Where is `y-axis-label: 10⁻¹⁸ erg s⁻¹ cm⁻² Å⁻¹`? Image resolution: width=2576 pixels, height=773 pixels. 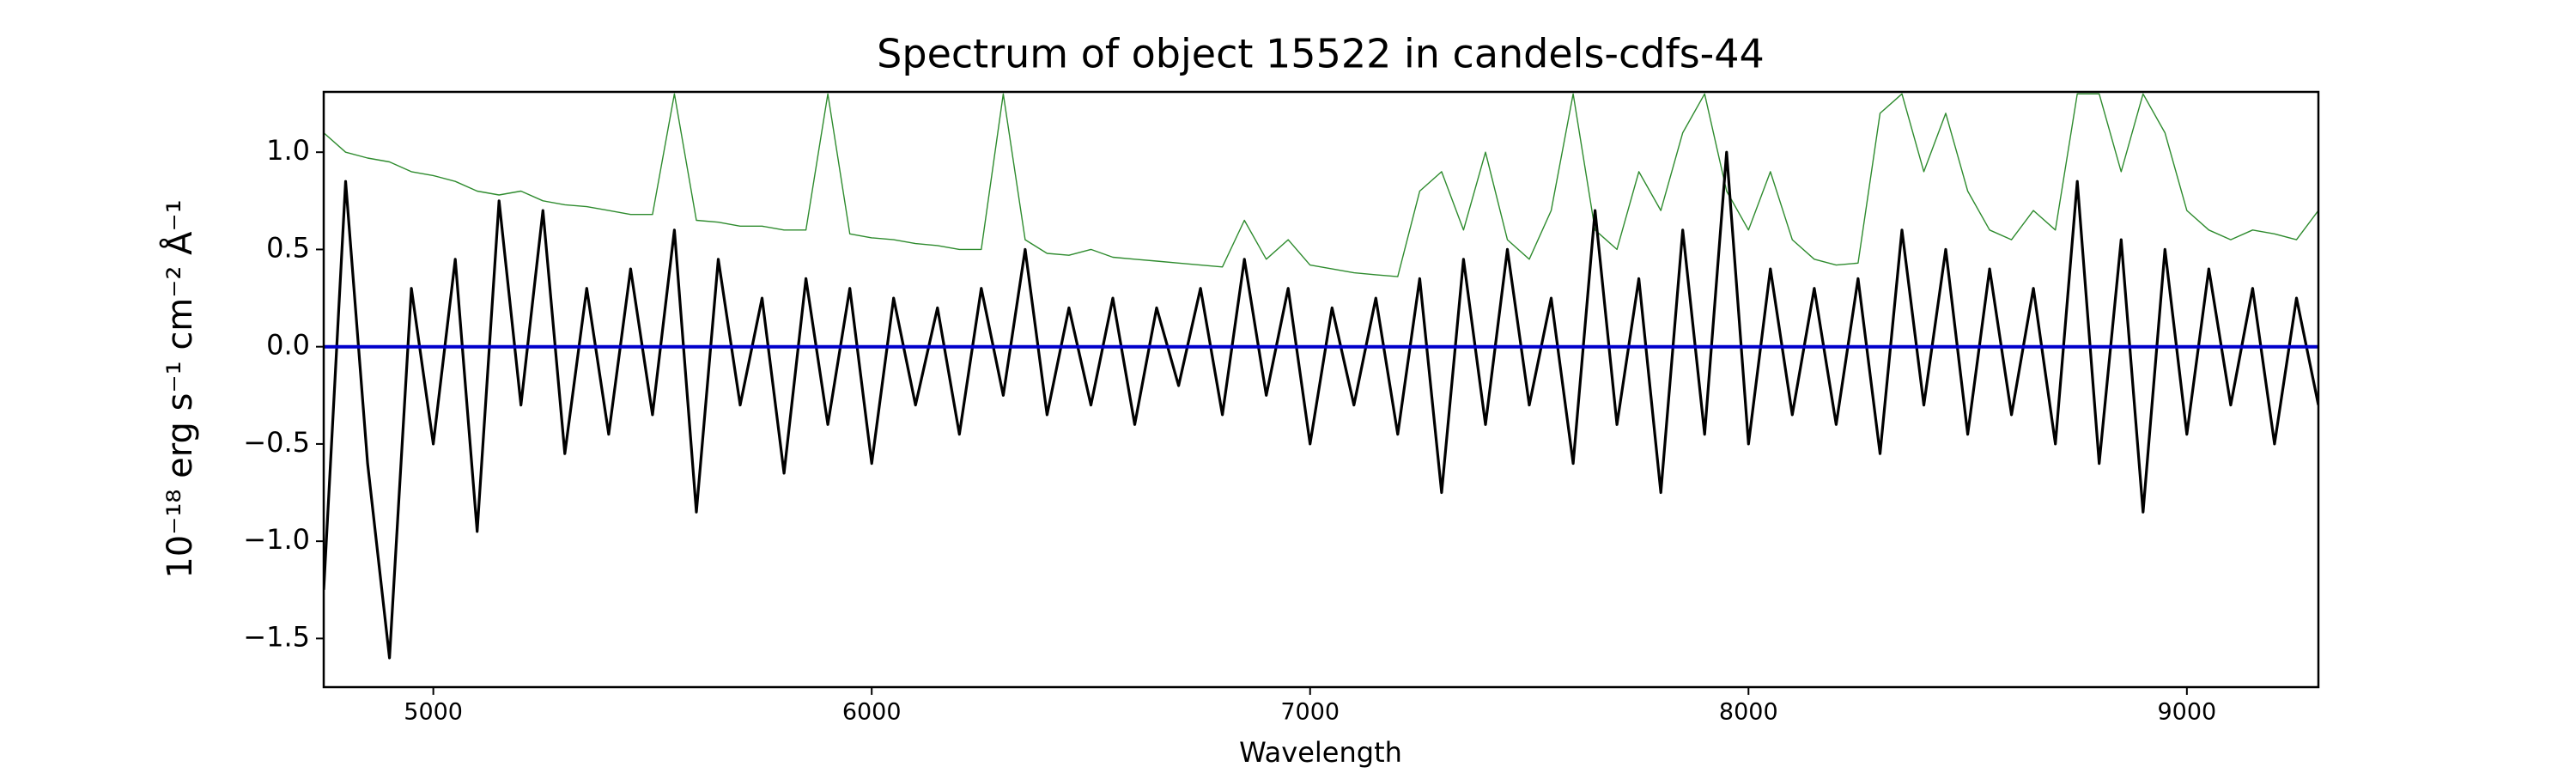
y-axis-label: 10⁻¹⁸ erg s⁻¹ cm⁻² Å⁻¹ is located at coordinates (180, 388).